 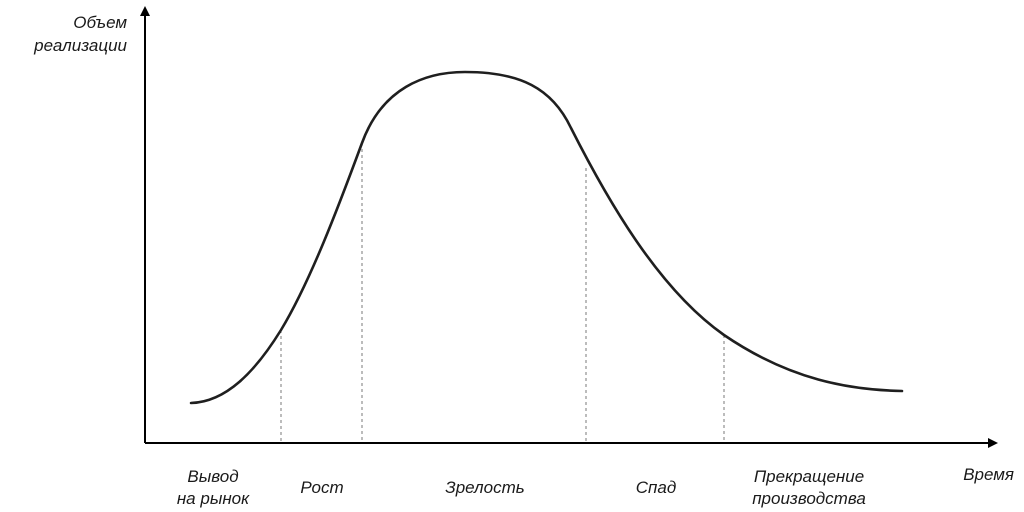 What do you see at coordinates (988, 474) in the screenshot?
I see `x-axis-label: Время` at bounding box center [988, 474].